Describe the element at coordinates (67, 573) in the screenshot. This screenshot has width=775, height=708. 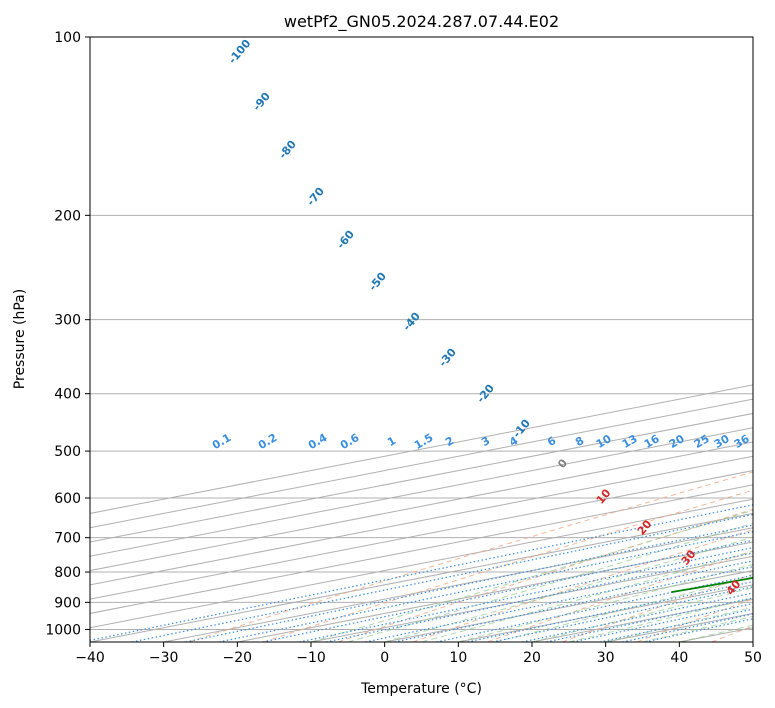
I see `y-tick-label: 800` at that location.